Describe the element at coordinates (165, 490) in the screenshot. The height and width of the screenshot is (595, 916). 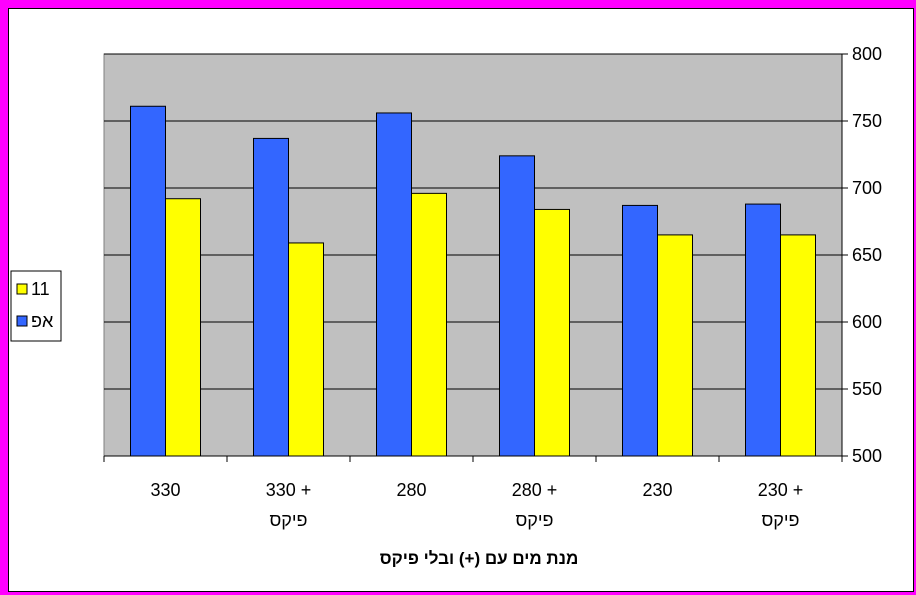
I see `x-category-label: 330` at that location.